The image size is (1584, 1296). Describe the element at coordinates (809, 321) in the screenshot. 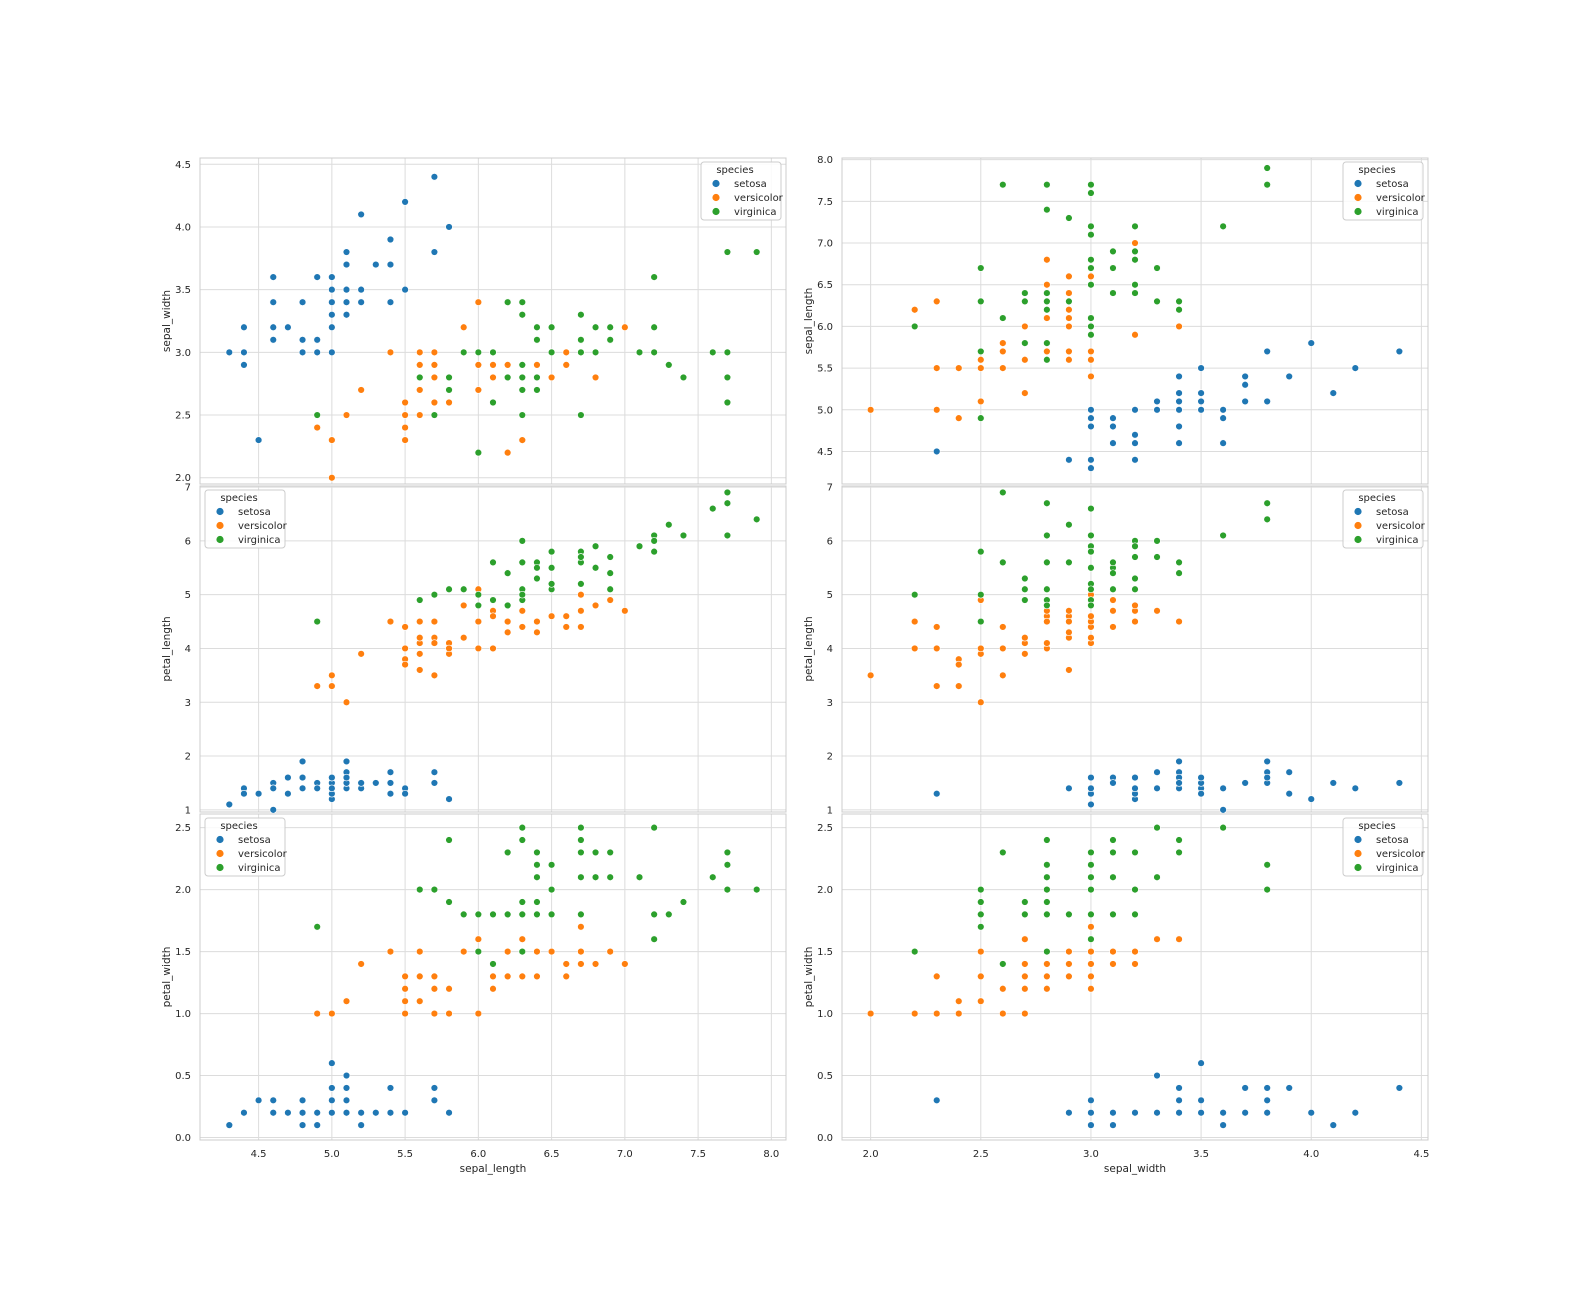

I see `y-axis-label: sepal_length` at that location.